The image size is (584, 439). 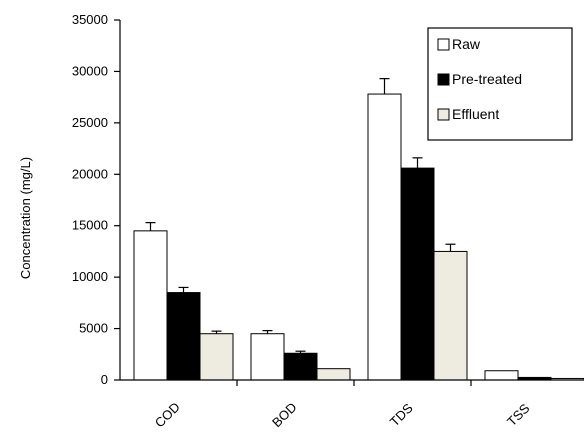 What do you see at coordinates (267, 357) in the screenshot?
I see `bar-raw-bod` at bounding box center [267, 357].